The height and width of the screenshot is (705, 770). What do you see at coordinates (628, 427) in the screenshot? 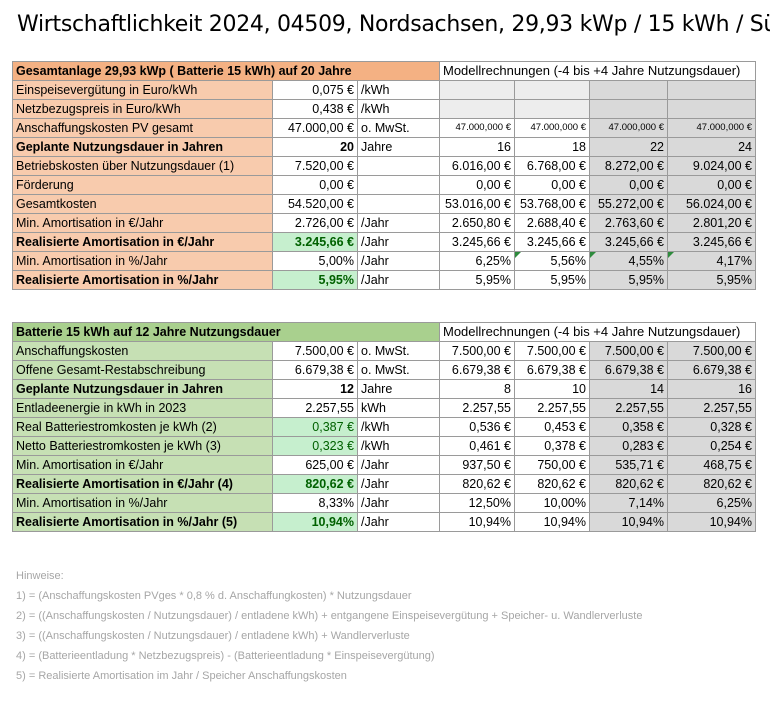
I see `model-cell: 0,358 €` at bounding box center [628, 427].